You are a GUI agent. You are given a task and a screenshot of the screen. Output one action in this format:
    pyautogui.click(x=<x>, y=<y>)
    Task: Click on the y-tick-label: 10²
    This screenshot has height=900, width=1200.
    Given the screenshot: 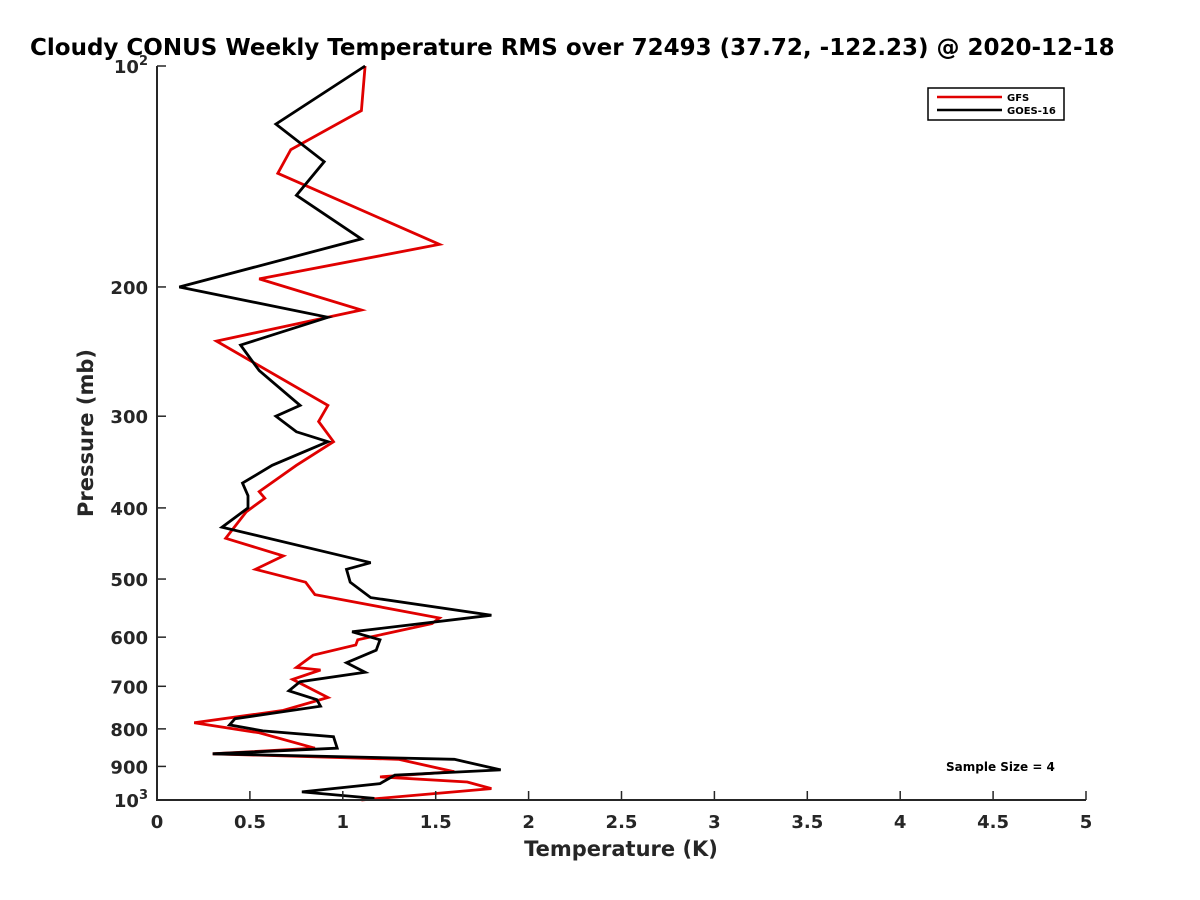 What is the action you would take?
    pyautogui.click(x=131, y=66)
    